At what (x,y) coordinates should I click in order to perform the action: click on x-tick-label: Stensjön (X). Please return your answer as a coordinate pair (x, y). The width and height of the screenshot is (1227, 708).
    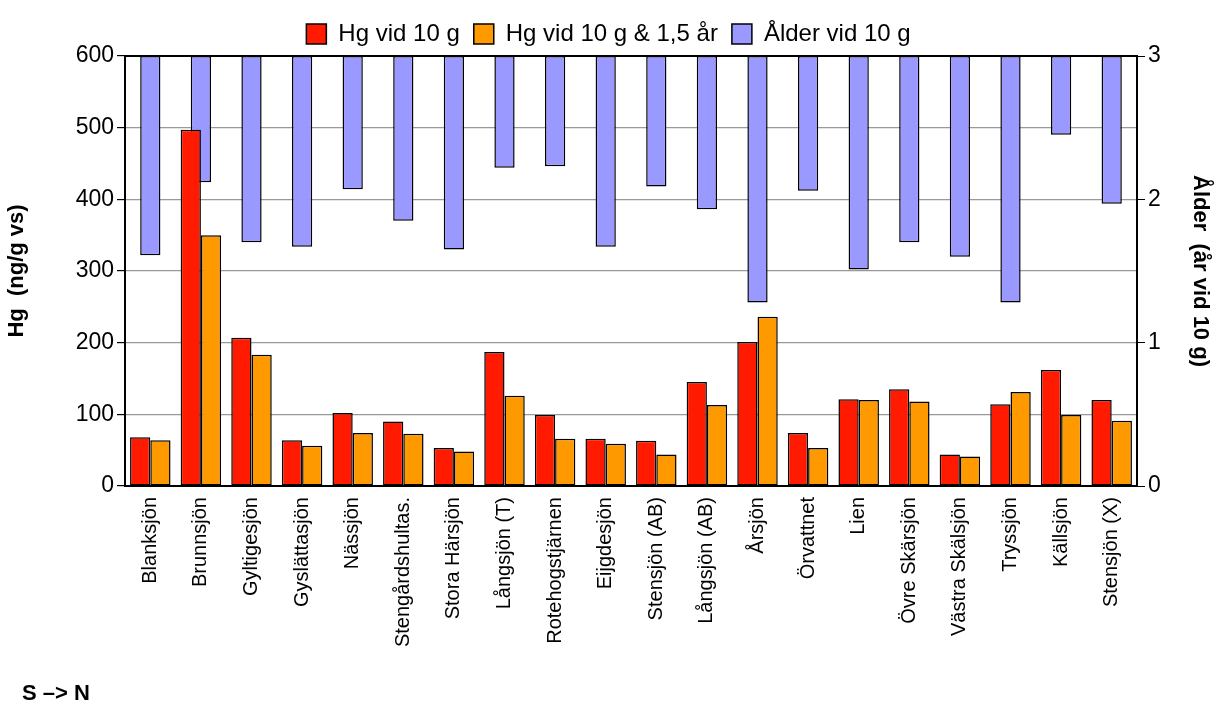
    Looking at the image, I should click on (1110, 552).